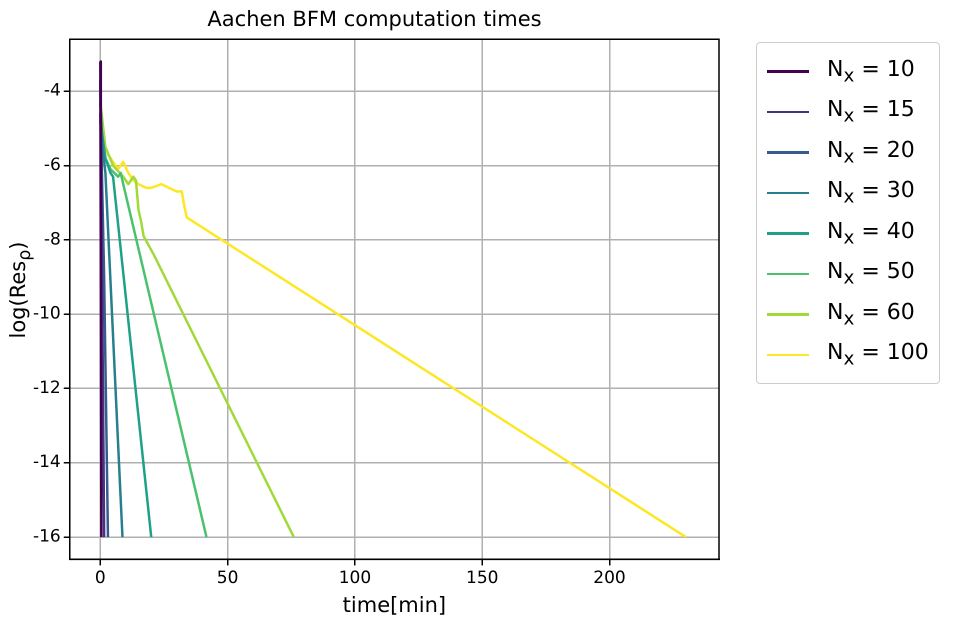 The width and height of the screenshot is (969, 623). I want to click on legend-label: N$_{x}$ = 10, so click(871, 71).